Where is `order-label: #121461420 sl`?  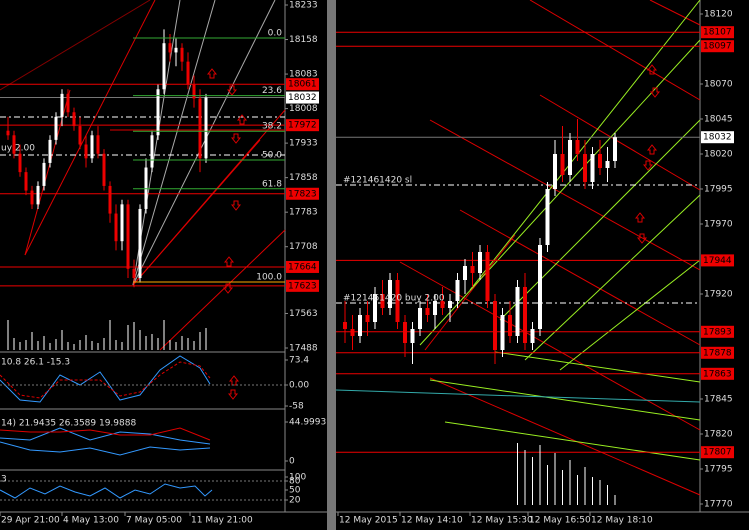
order-label: #121461420 sl is located at coordinates (377, 181).